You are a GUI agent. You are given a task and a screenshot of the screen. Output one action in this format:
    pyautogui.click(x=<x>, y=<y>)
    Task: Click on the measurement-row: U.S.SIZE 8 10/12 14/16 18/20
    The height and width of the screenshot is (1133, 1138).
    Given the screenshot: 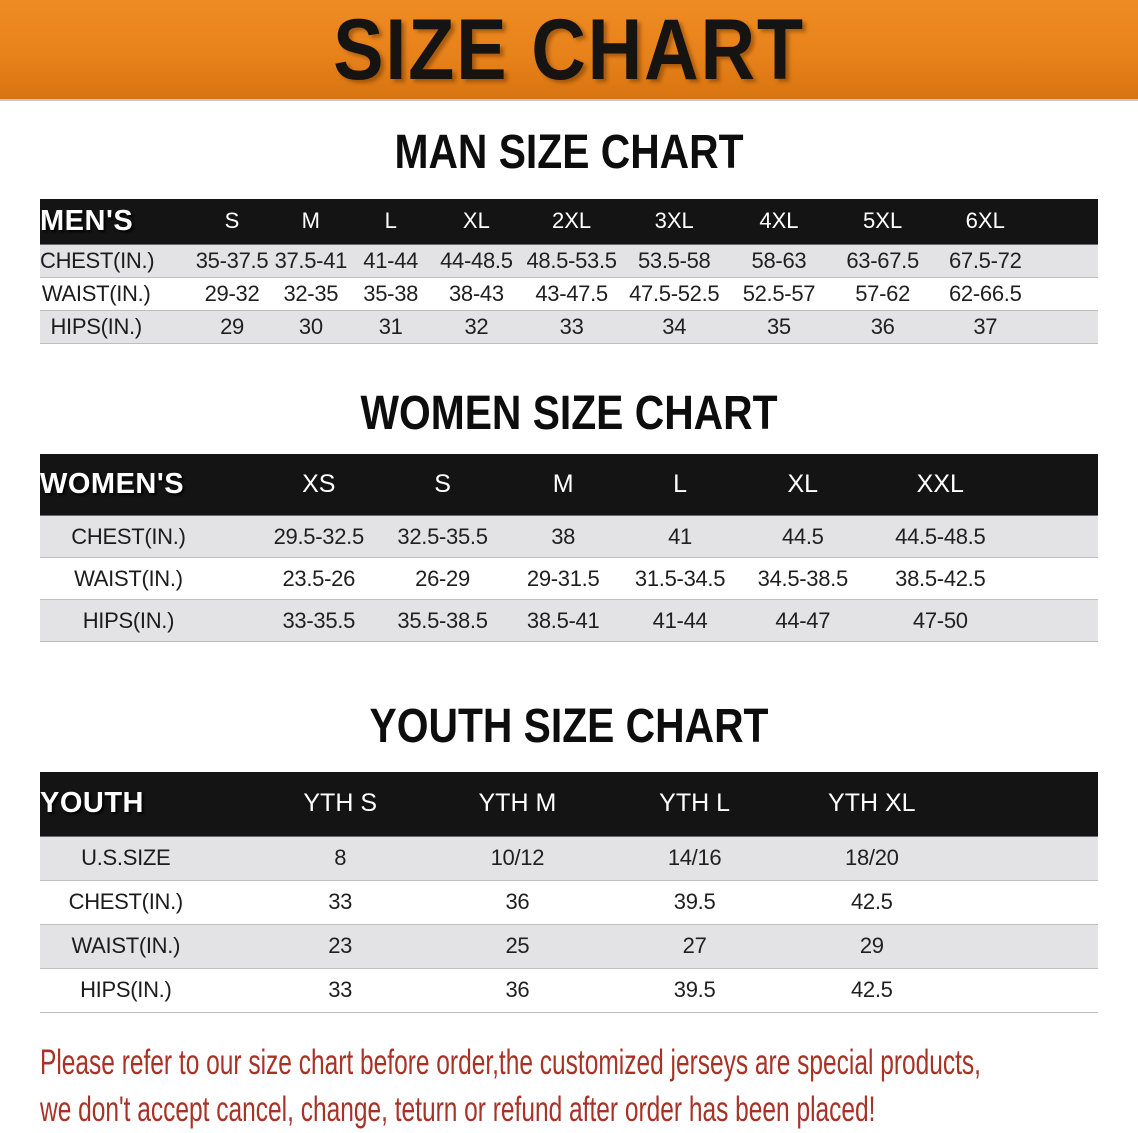 What is the action you would take?
    pyautogui.click(x=569, y=858)
    